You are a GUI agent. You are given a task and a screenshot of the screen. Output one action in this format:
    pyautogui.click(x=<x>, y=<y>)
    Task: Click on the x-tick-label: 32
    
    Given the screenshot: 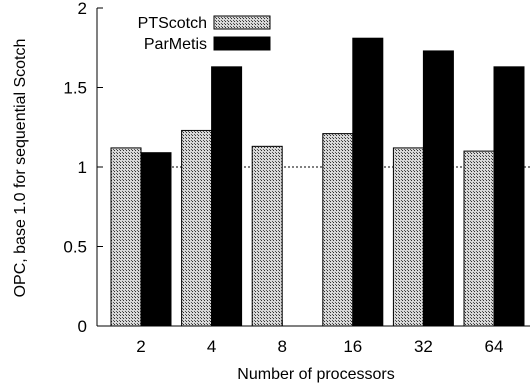 What is the action you would take?
    pyautogui.click(x=423, y=346)
    